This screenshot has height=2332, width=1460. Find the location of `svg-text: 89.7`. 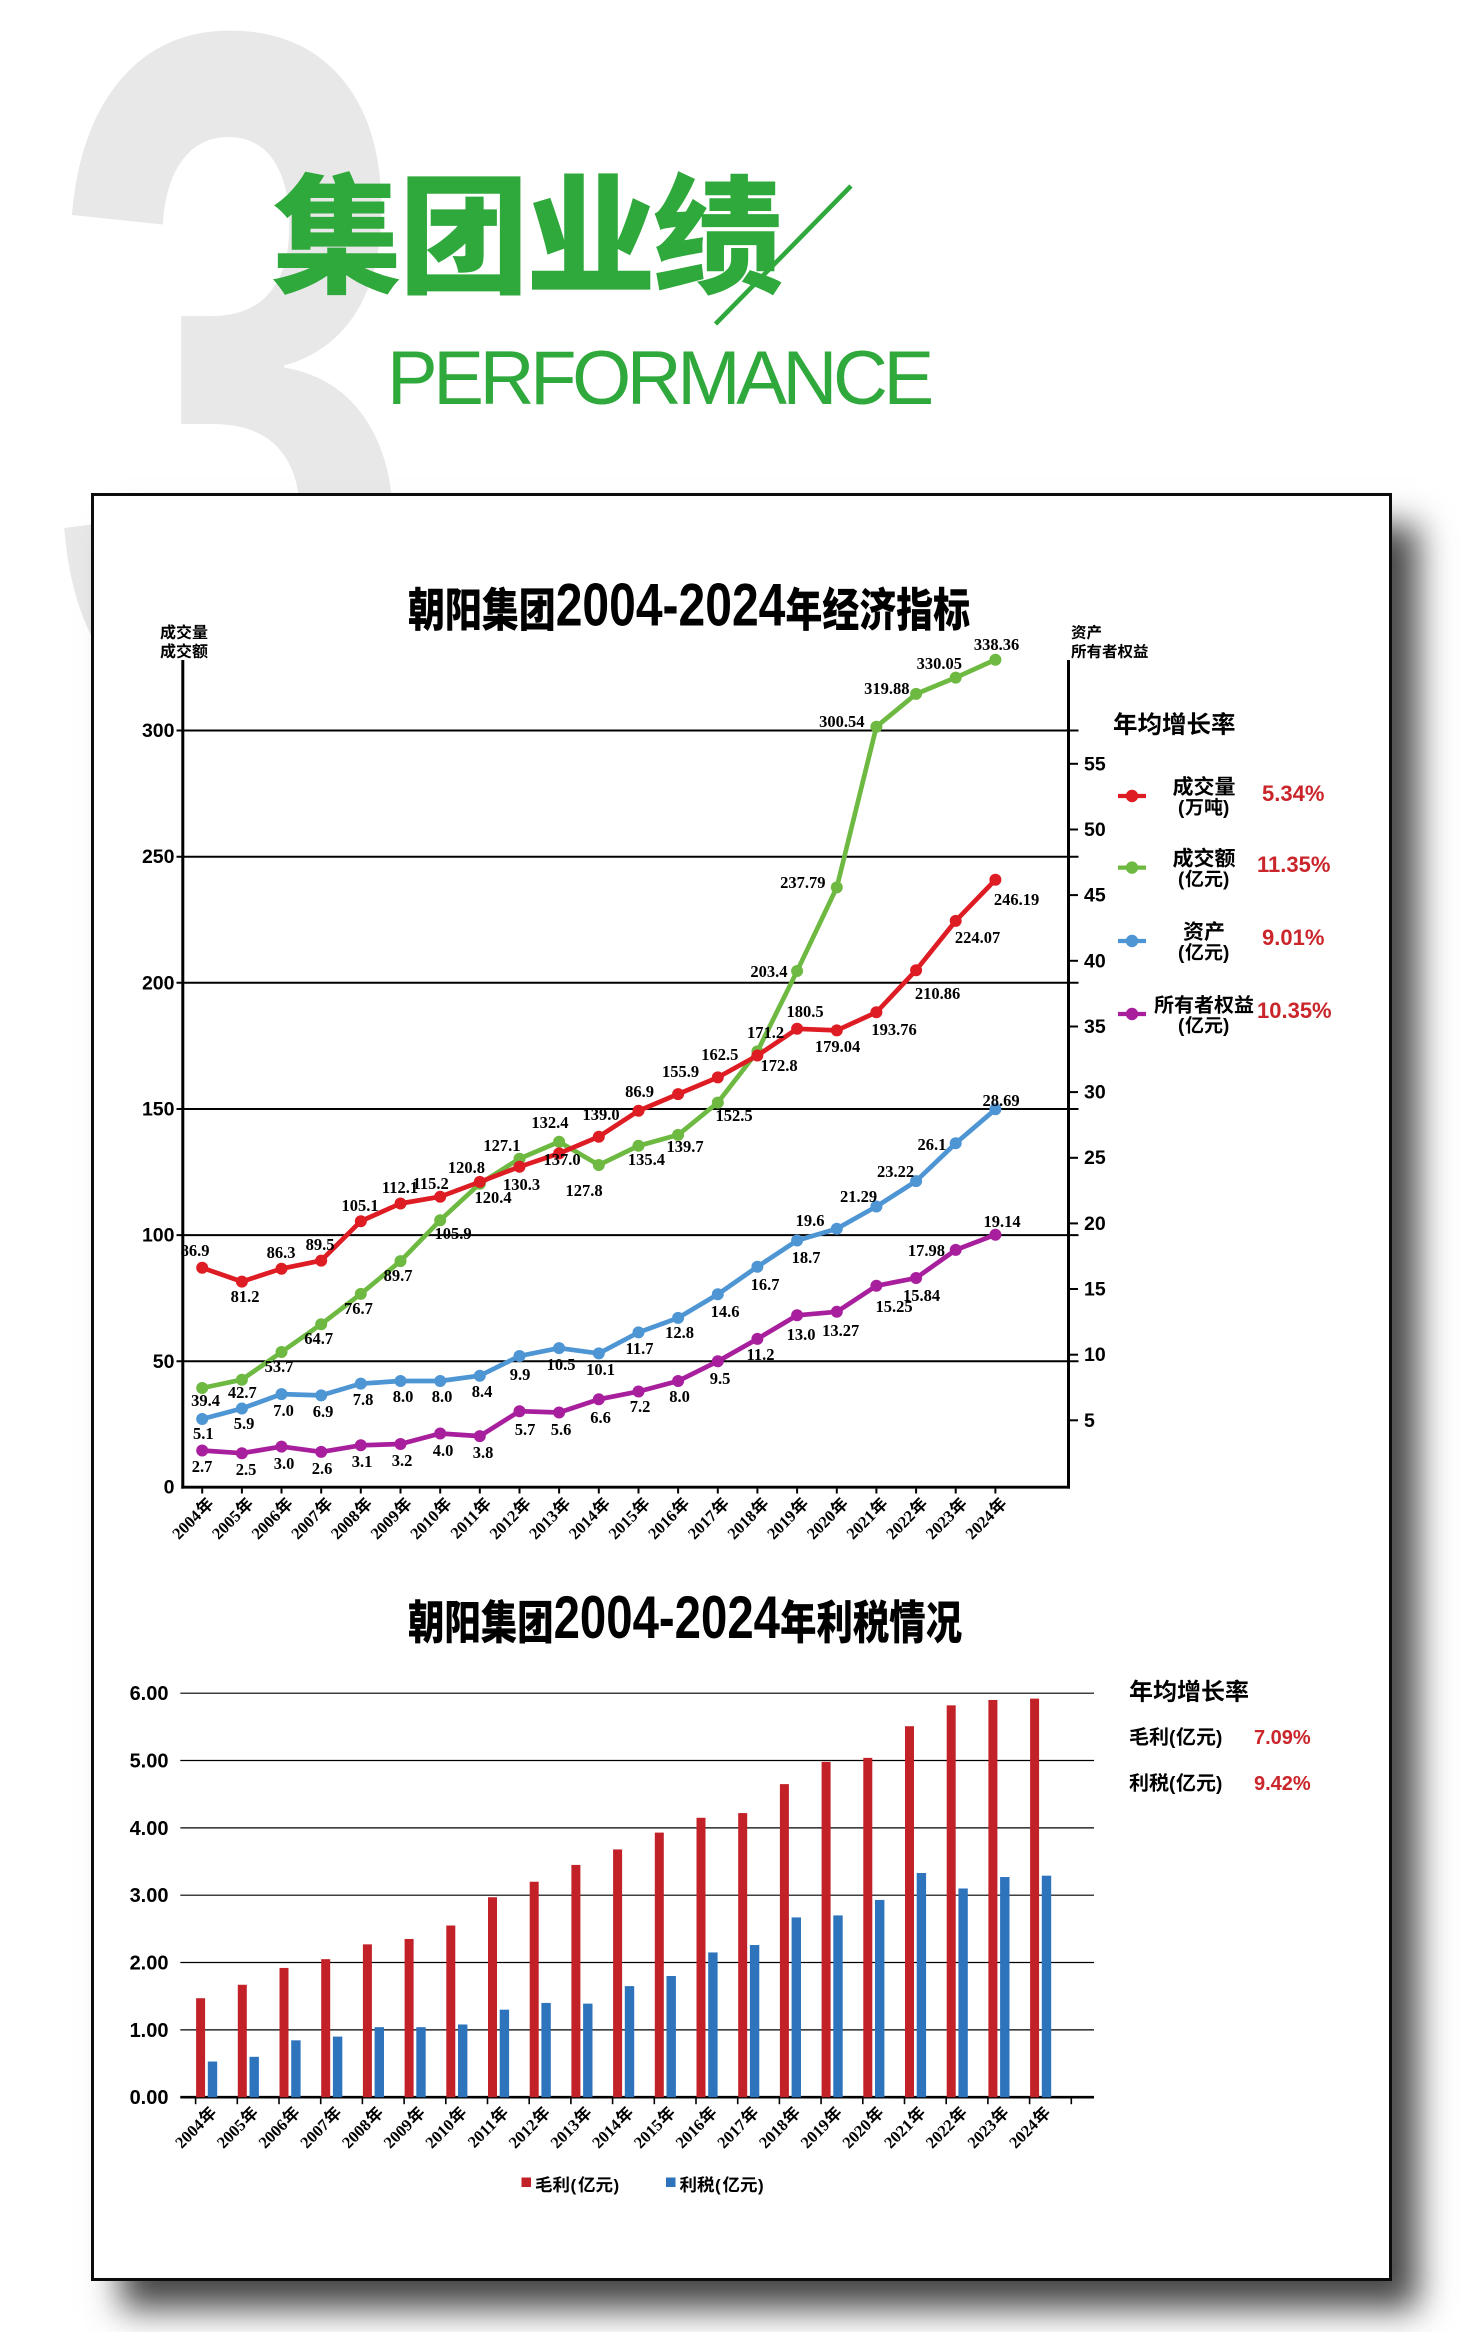

svg-text: 89.7 is located at coordinates (398, 1275).